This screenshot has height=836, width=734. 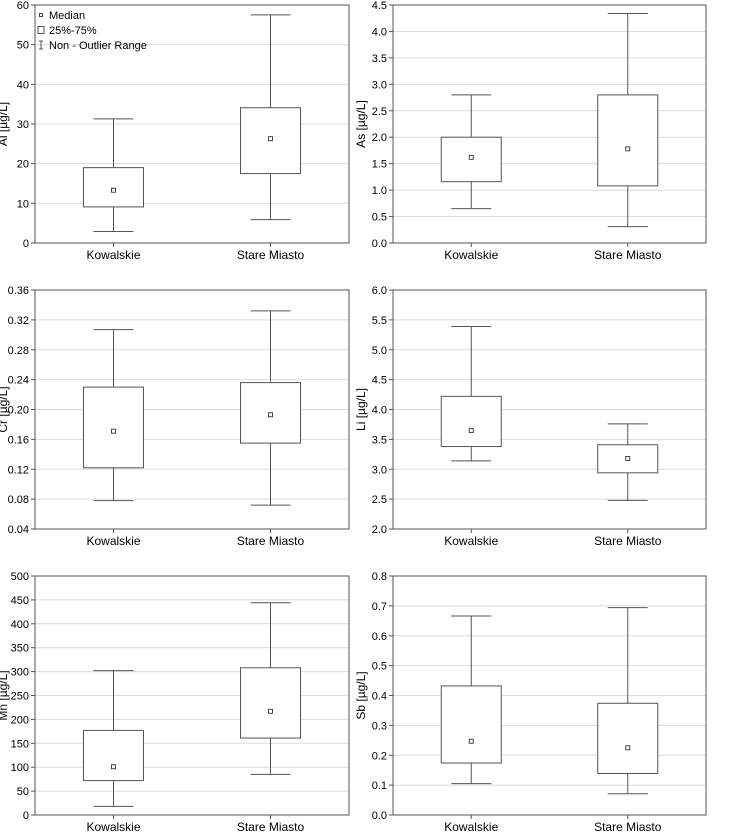 What do you see at coordinates (5, 124) in the screenshot?
I see `y-axis-label: Al [µg/L]` at bounding box center [5, 124].